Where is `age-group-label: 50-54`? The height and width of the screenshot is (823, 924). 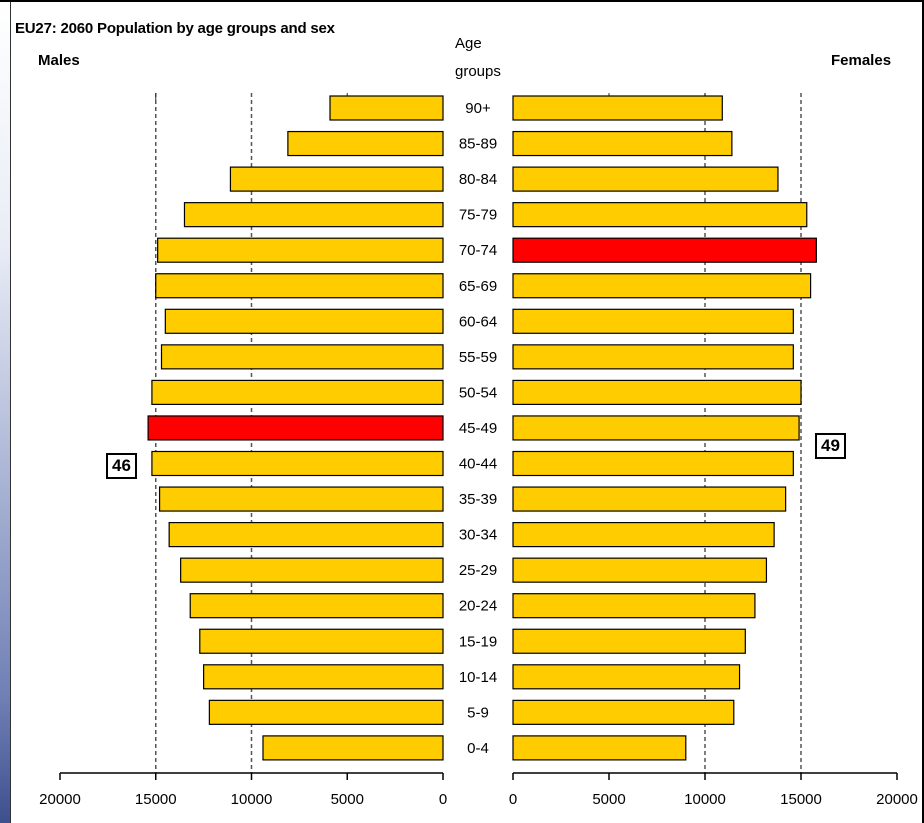 age-group-label: 50-54 is located at coordinates (478, 392).